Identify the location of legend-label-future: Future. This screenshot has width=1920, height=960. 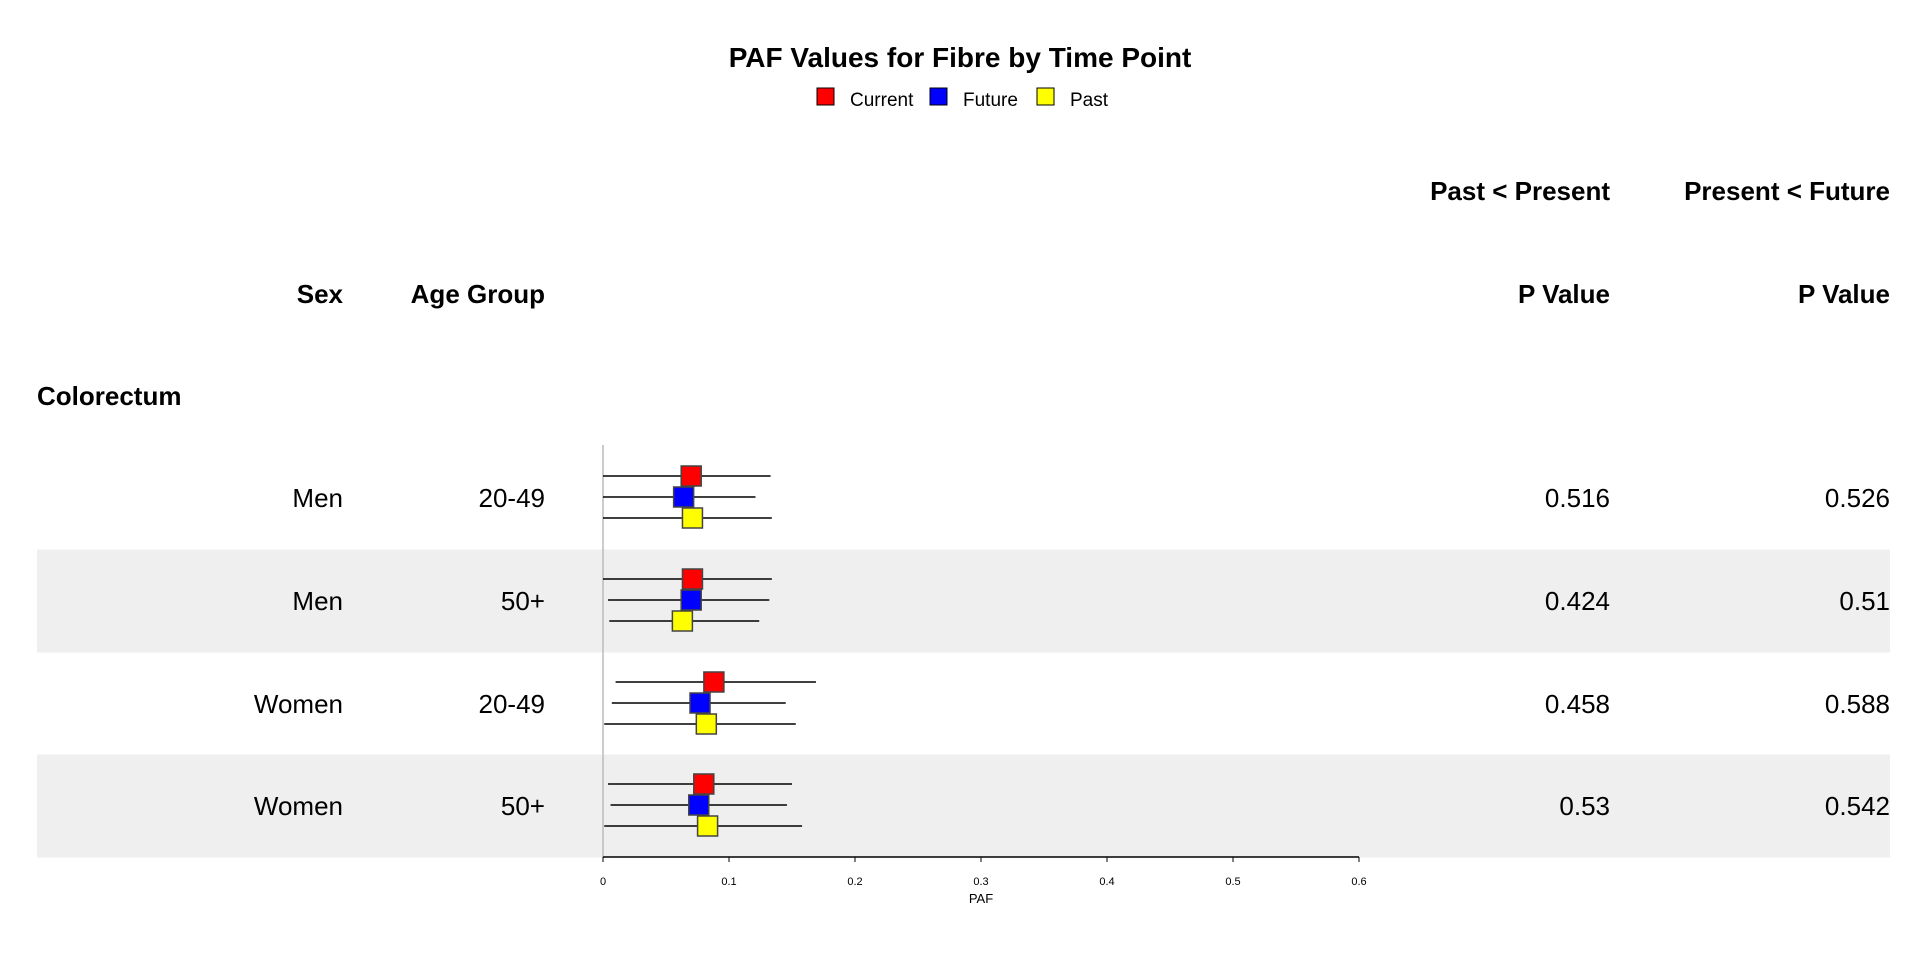
(990, 100).